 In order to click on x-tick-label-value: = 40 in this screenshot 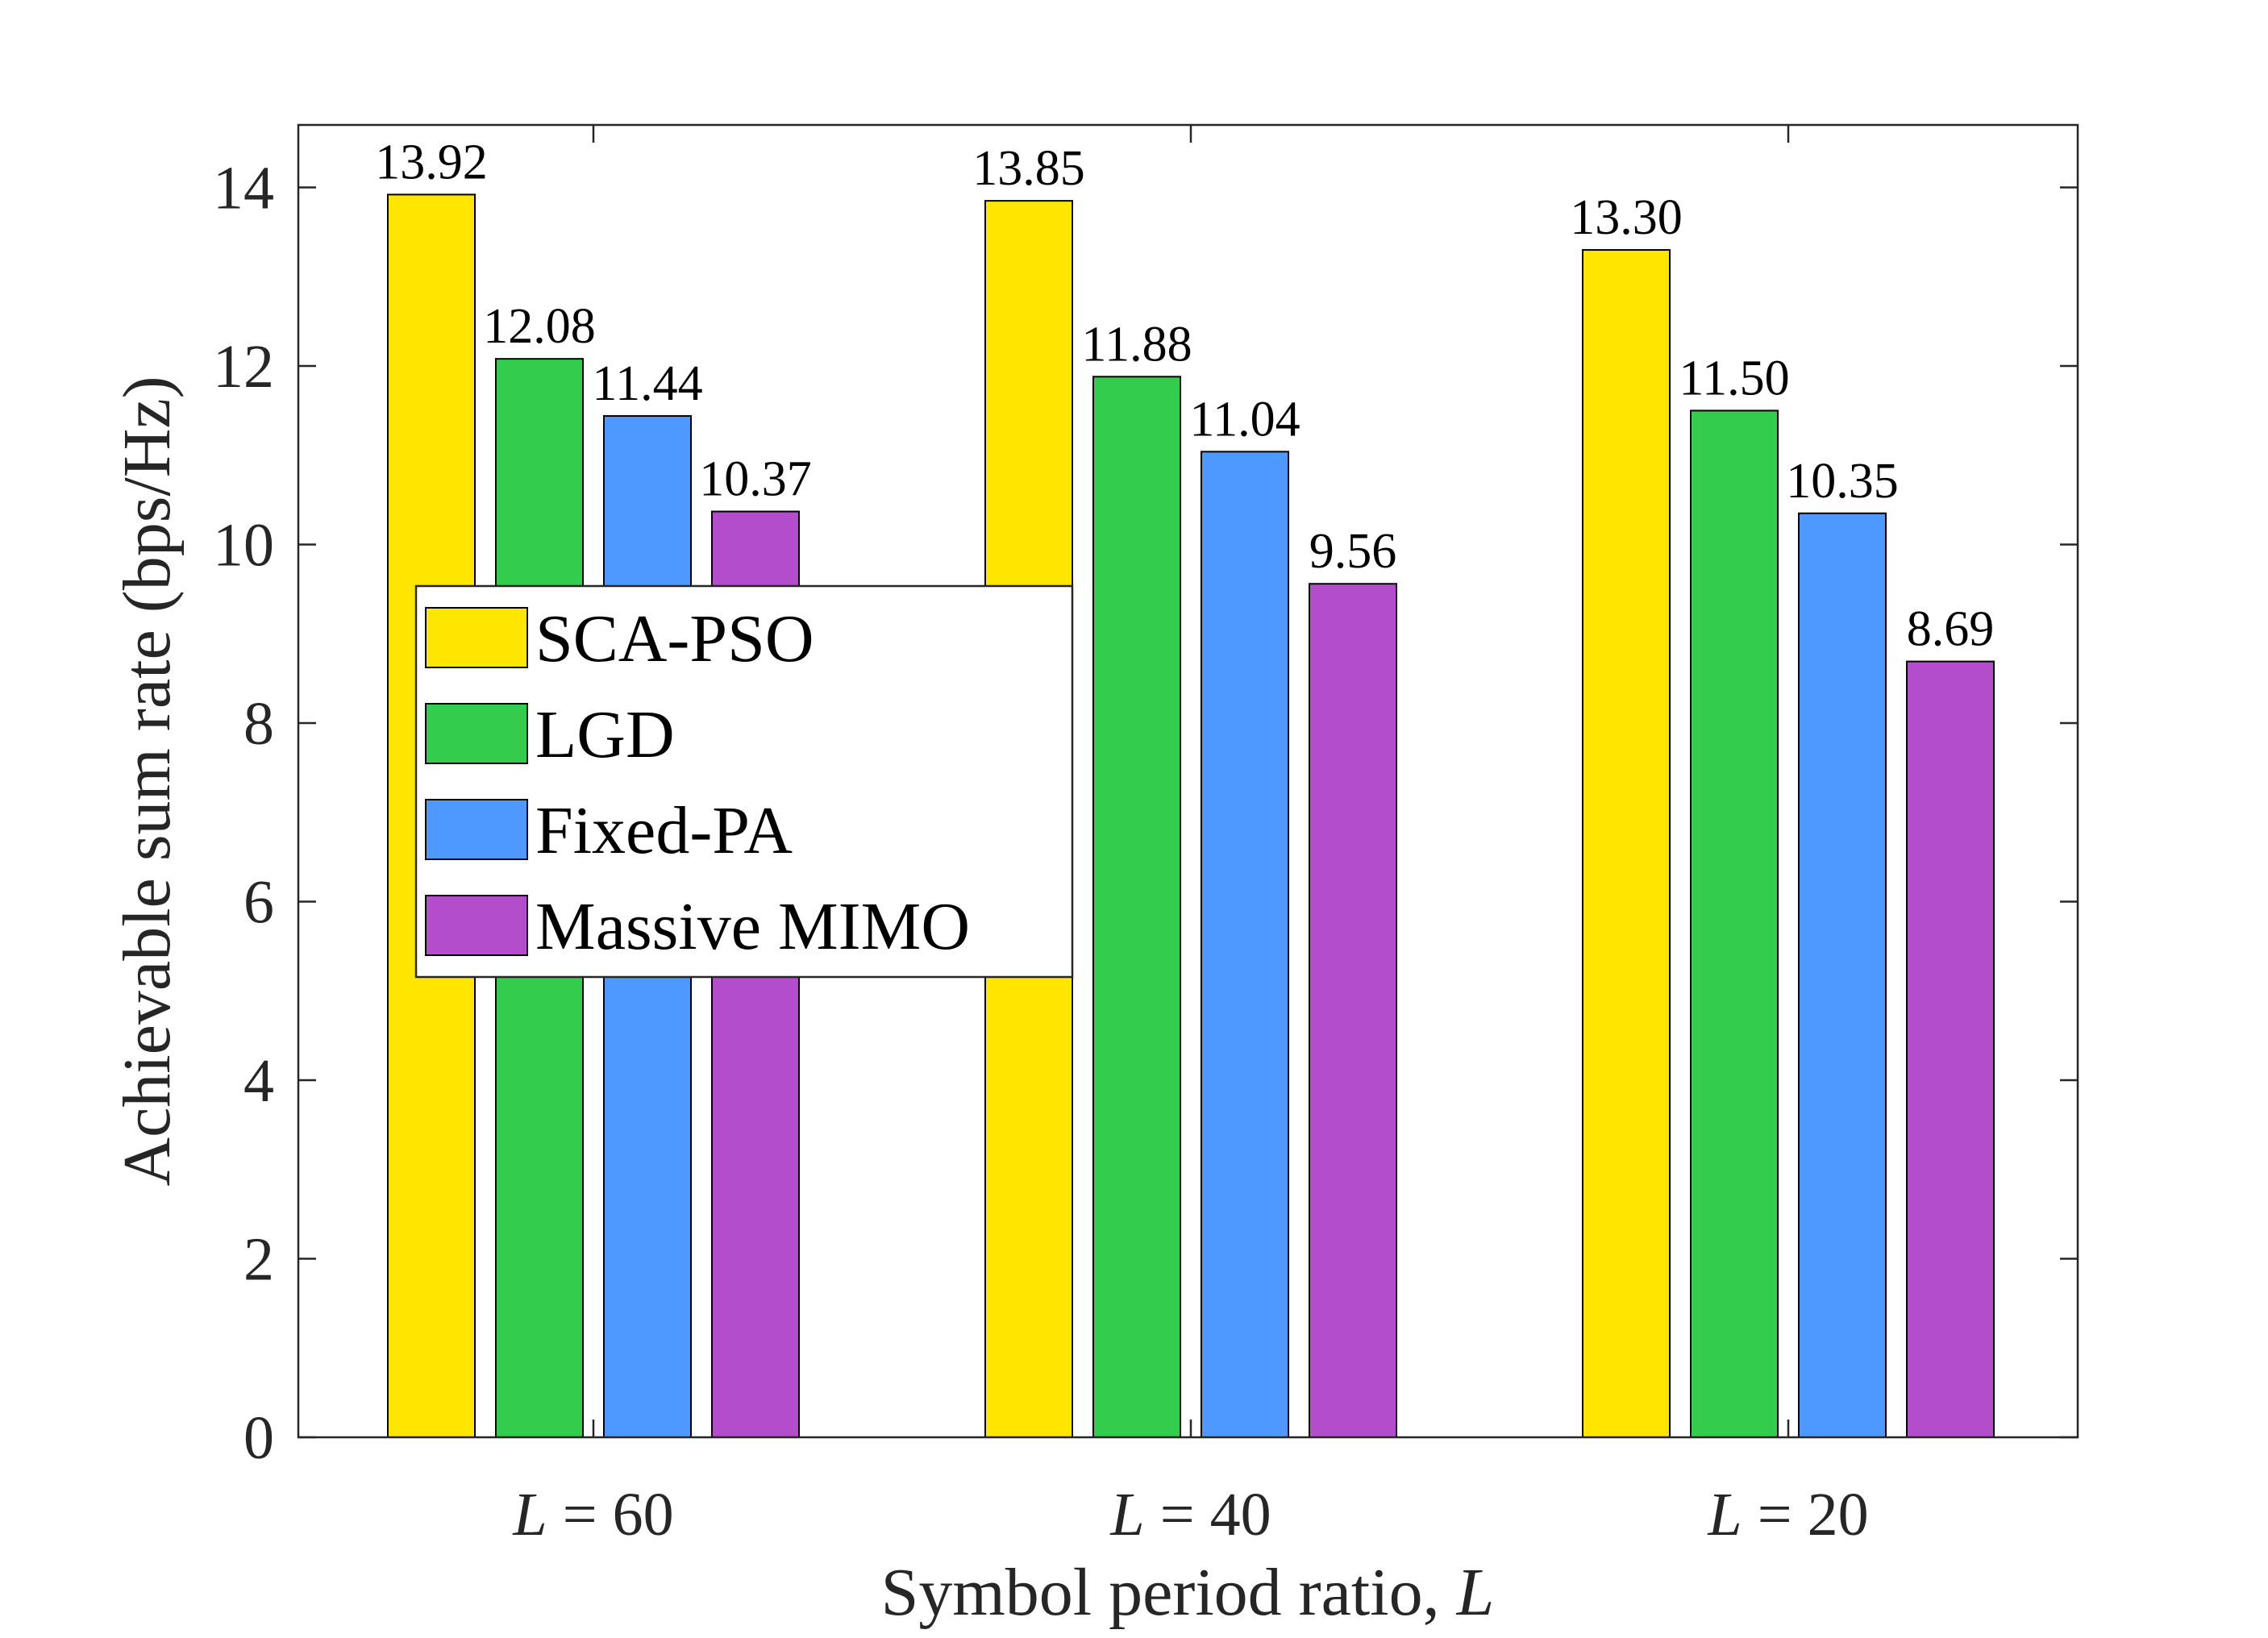, I will do `click(1208, 1515)`.